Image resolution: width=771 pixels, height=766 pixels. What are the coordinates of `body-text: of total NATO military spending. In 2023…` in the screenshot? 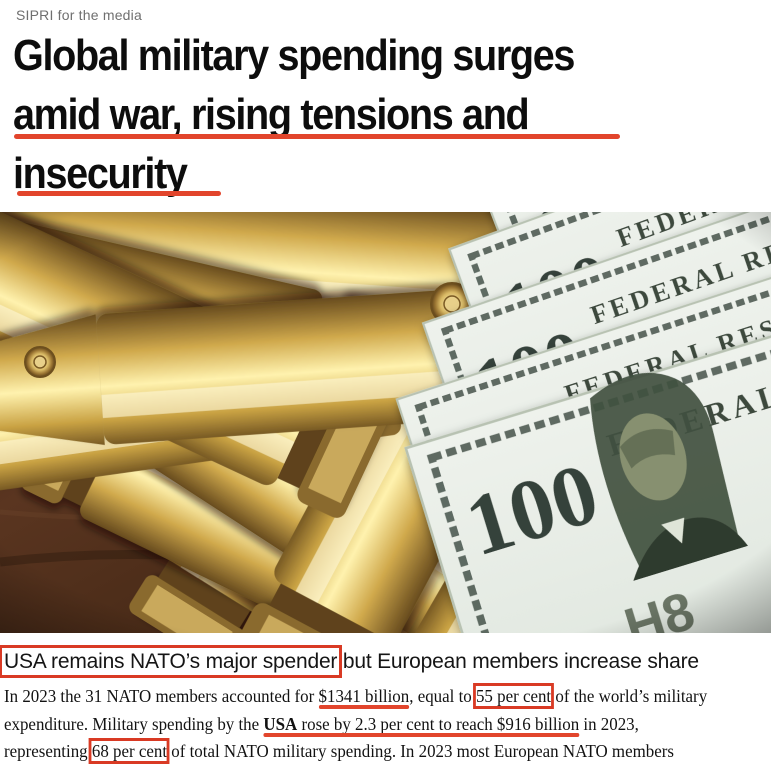 It's located at (420, 751).